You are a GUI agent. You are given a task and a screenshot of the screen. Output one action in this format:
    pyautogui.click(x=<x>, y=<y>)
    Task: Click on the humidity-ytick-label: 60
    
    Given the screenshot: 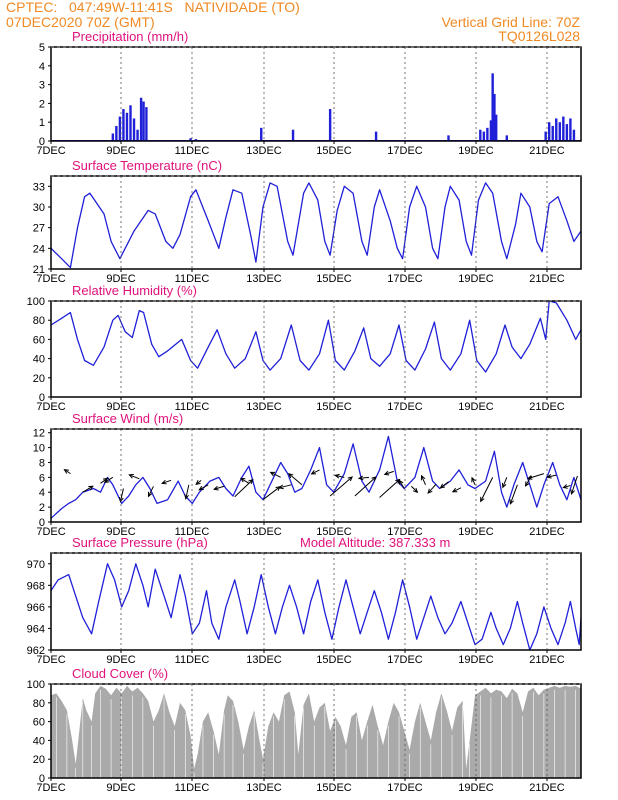 What is the action you would take?
    pyautogui.click(x=39, y=340)
    